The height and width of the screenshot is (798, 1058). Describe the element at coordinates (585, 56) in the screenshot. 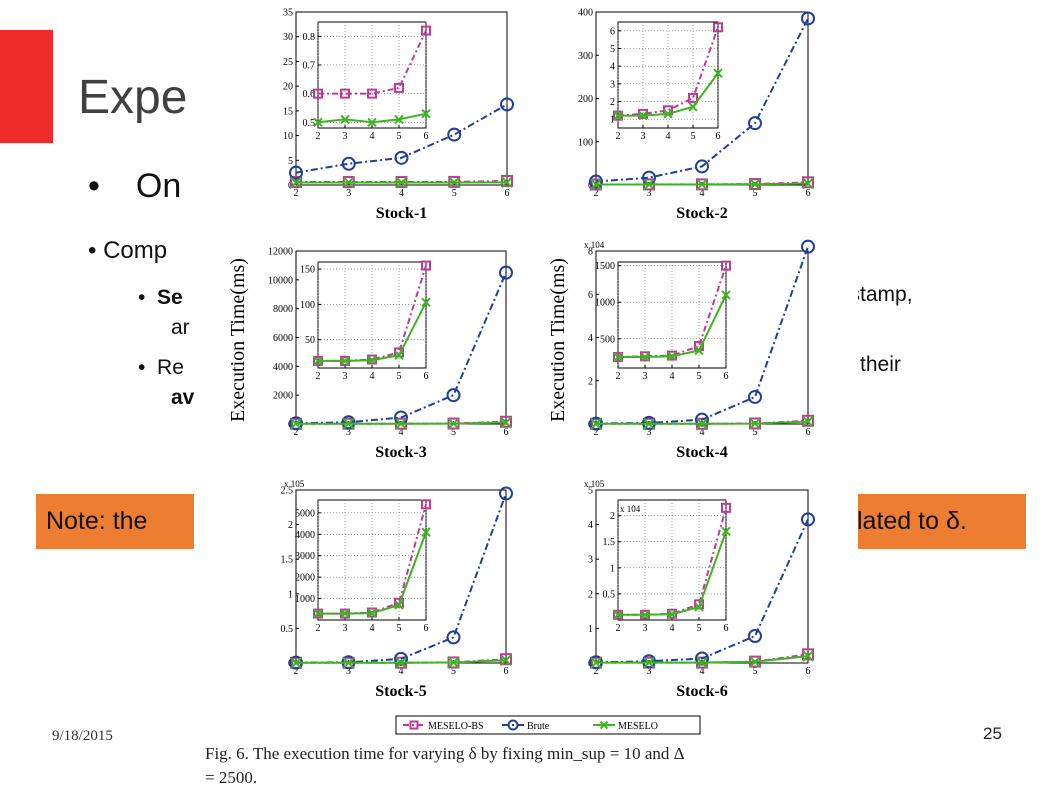

I see `y-tick-label: 300` at that location.